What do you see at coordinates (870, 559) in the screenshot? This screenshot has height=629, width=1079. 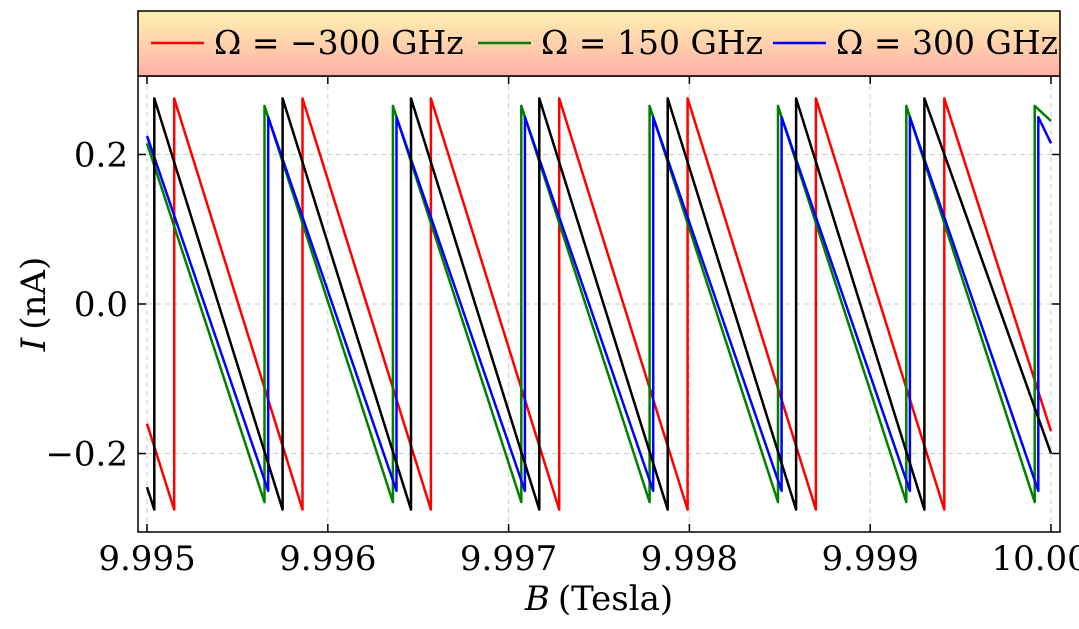 I see `x-tick-label: 9.999` at bounding box center [870, 559].